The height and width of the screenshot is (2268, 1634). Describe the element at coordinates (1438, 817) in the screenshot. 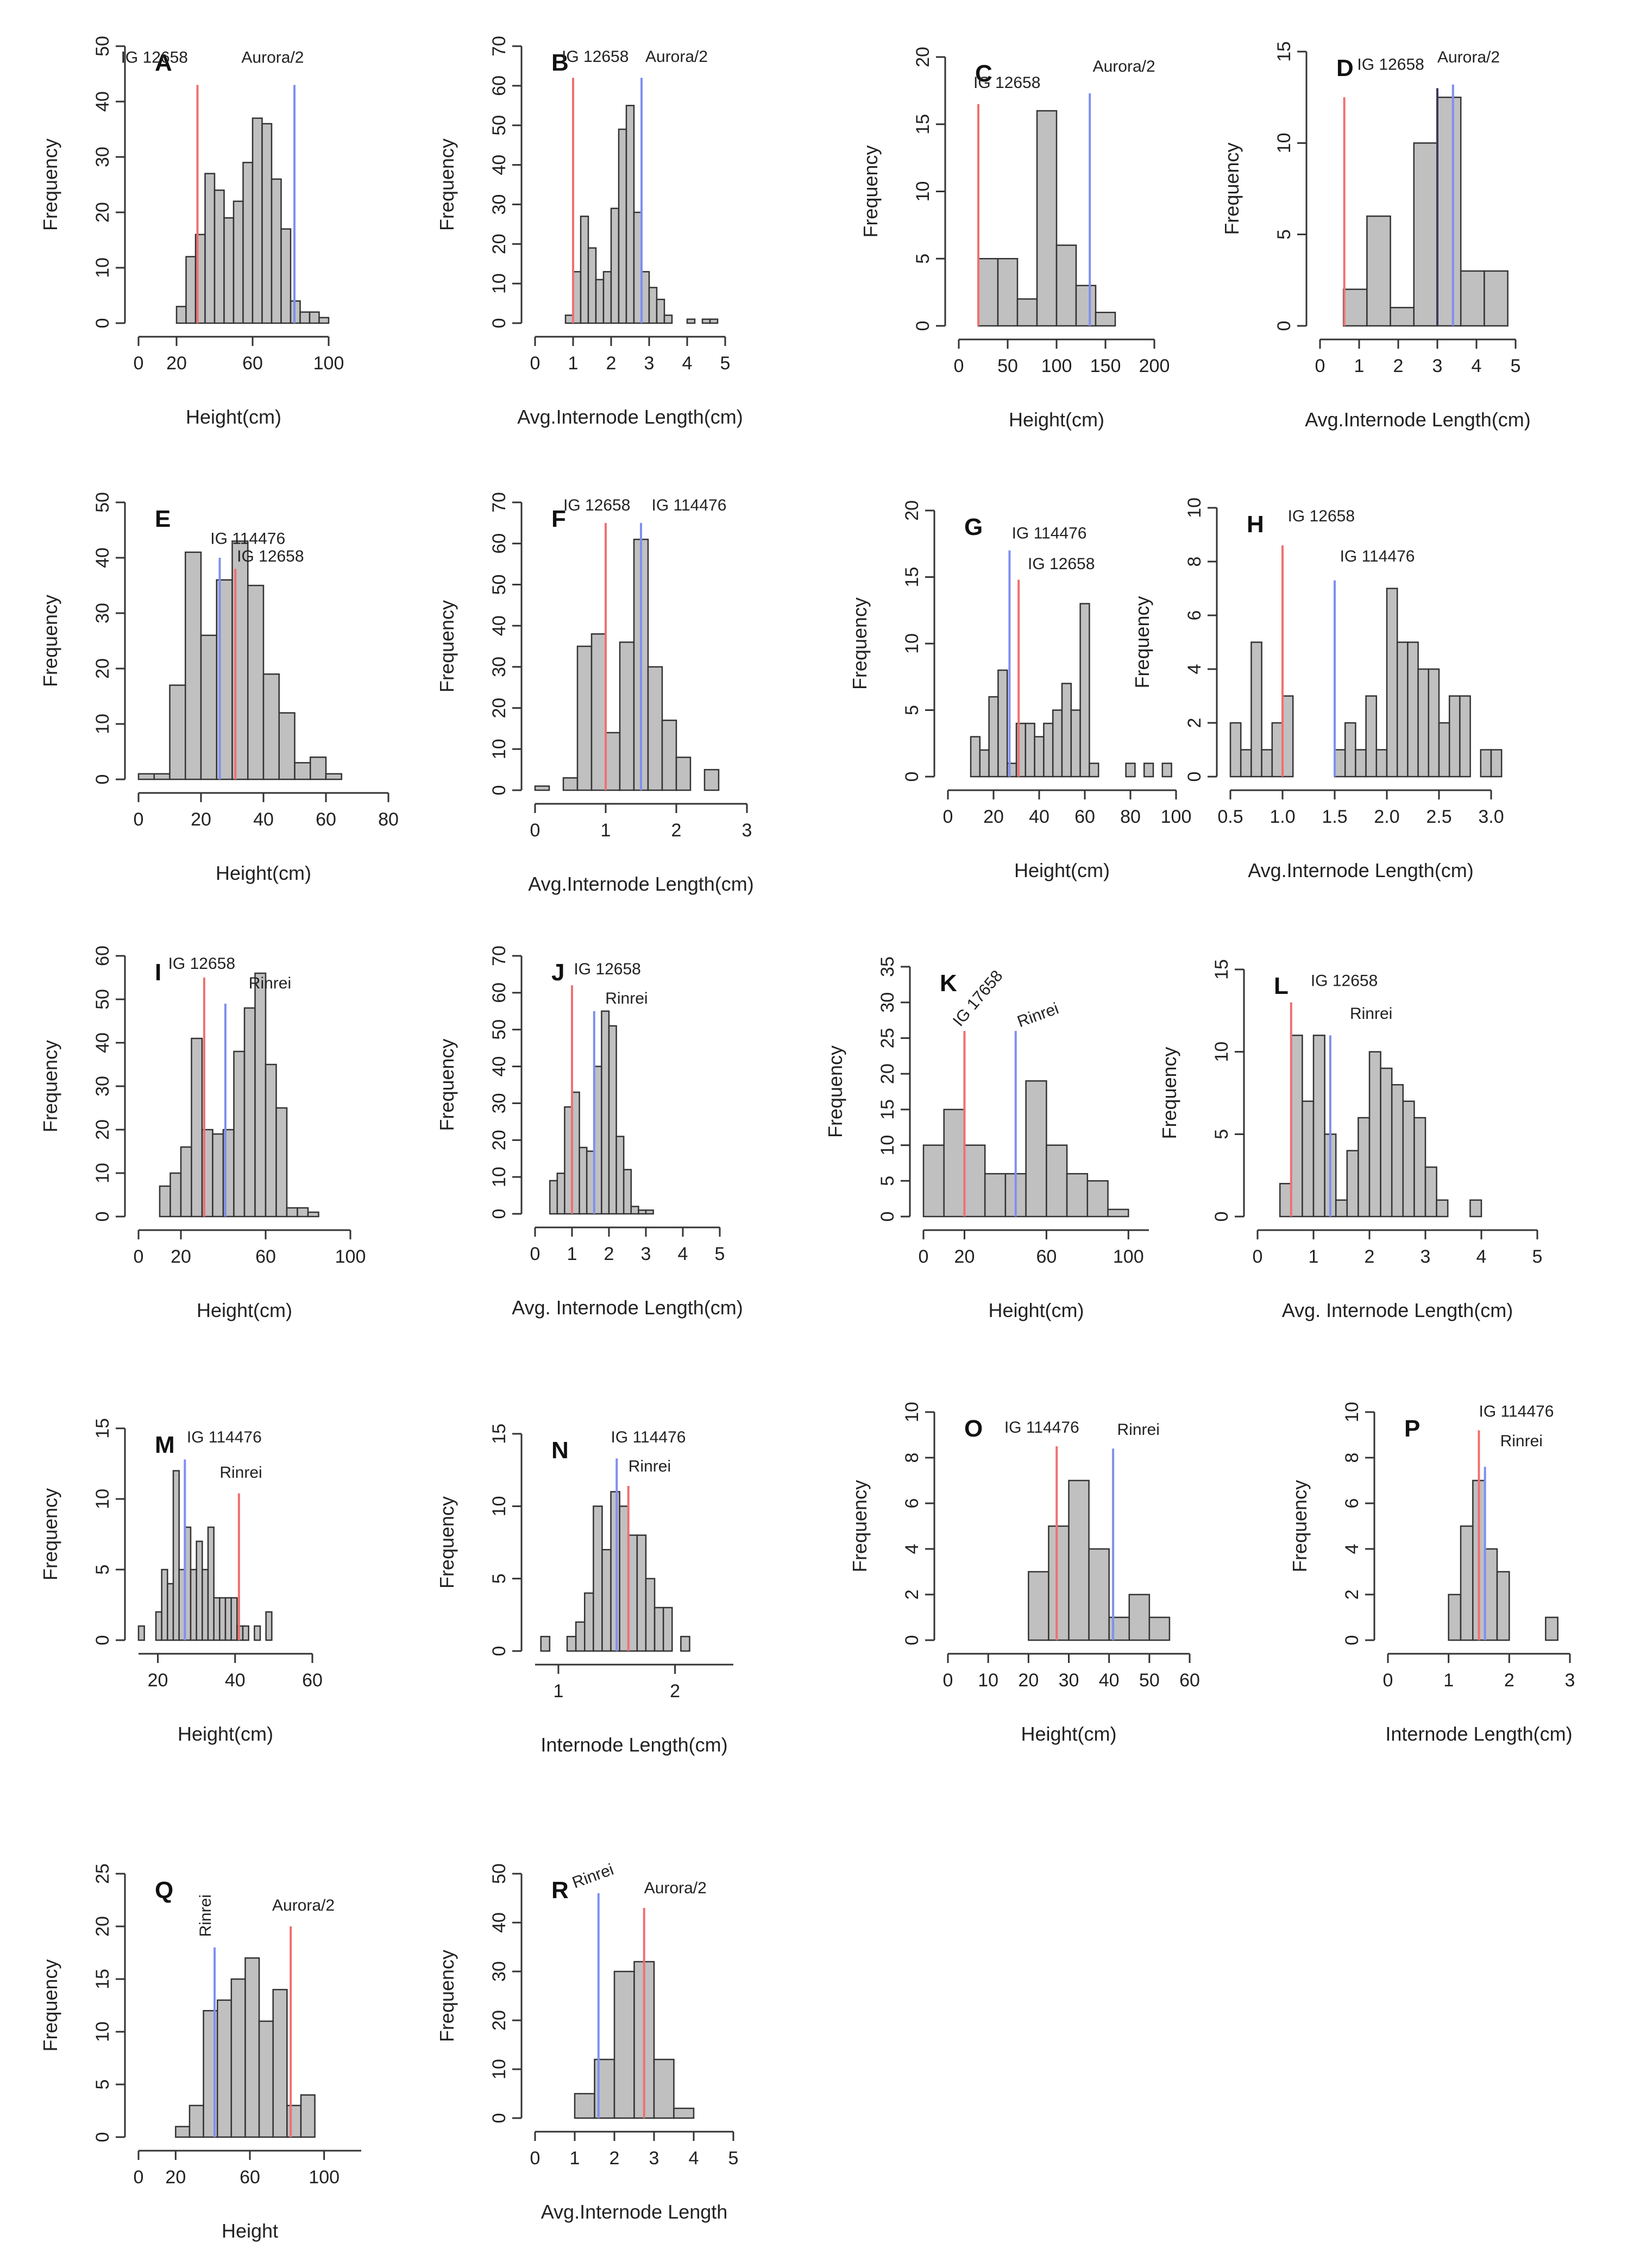

I see `x-tick-label: 2.5` at that location.